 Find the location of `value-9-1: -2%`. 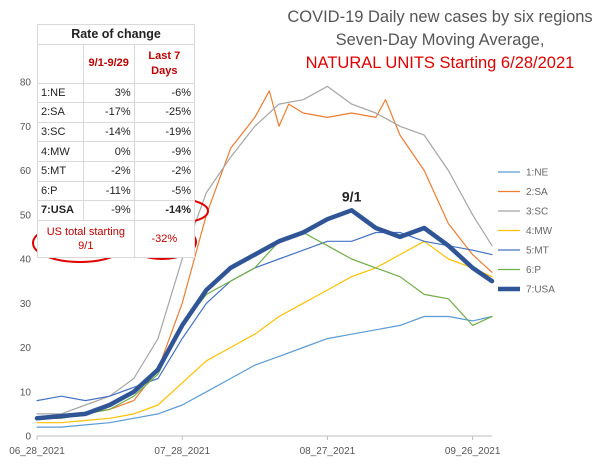

value-9-1: -2% is located at coordinates (108, 171).